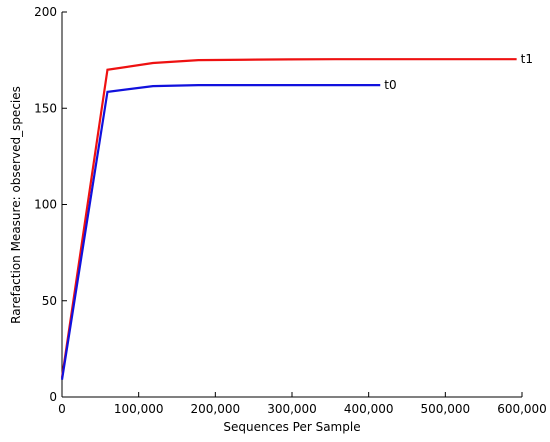 Image resolution: width=550 pixels, height=442 pixels. Describe the element at coordinates (45, 12) in the screenshot. I see `y-tick-label: 200` at that location.